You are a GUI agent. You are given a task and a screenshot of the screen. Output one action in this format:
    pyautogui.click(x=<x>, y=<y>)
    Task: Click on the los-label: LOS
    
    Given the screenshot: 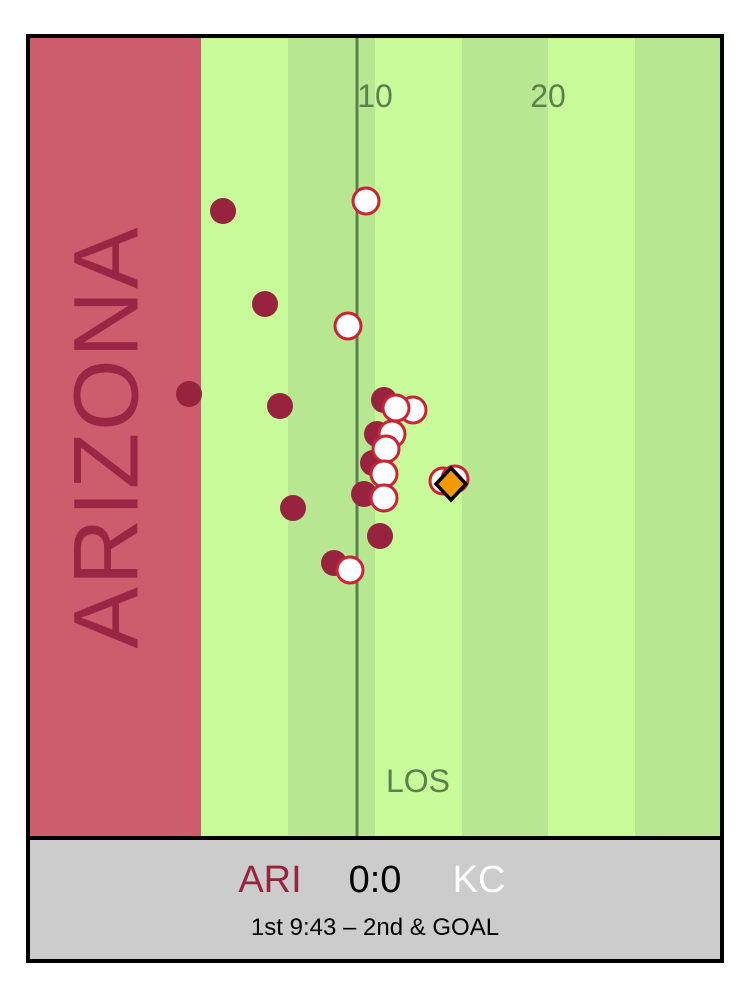 What is the action you would take?
    pyautogui.click(x=418, y=781)
    